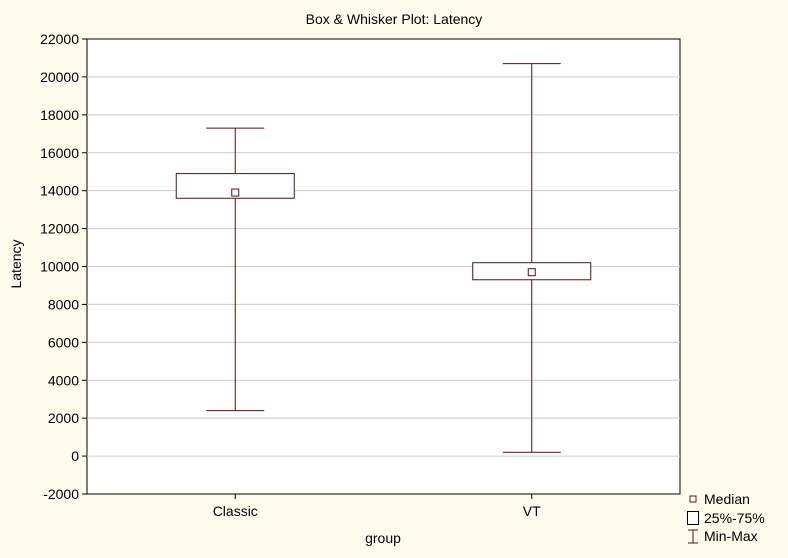 Image resolution: width=788 pixels, height=558 pixels. What do you see at coordinates (235, 511) in the screenshot?
I see `x-tick-label-0: Classic` at bounding box center [235, 511].